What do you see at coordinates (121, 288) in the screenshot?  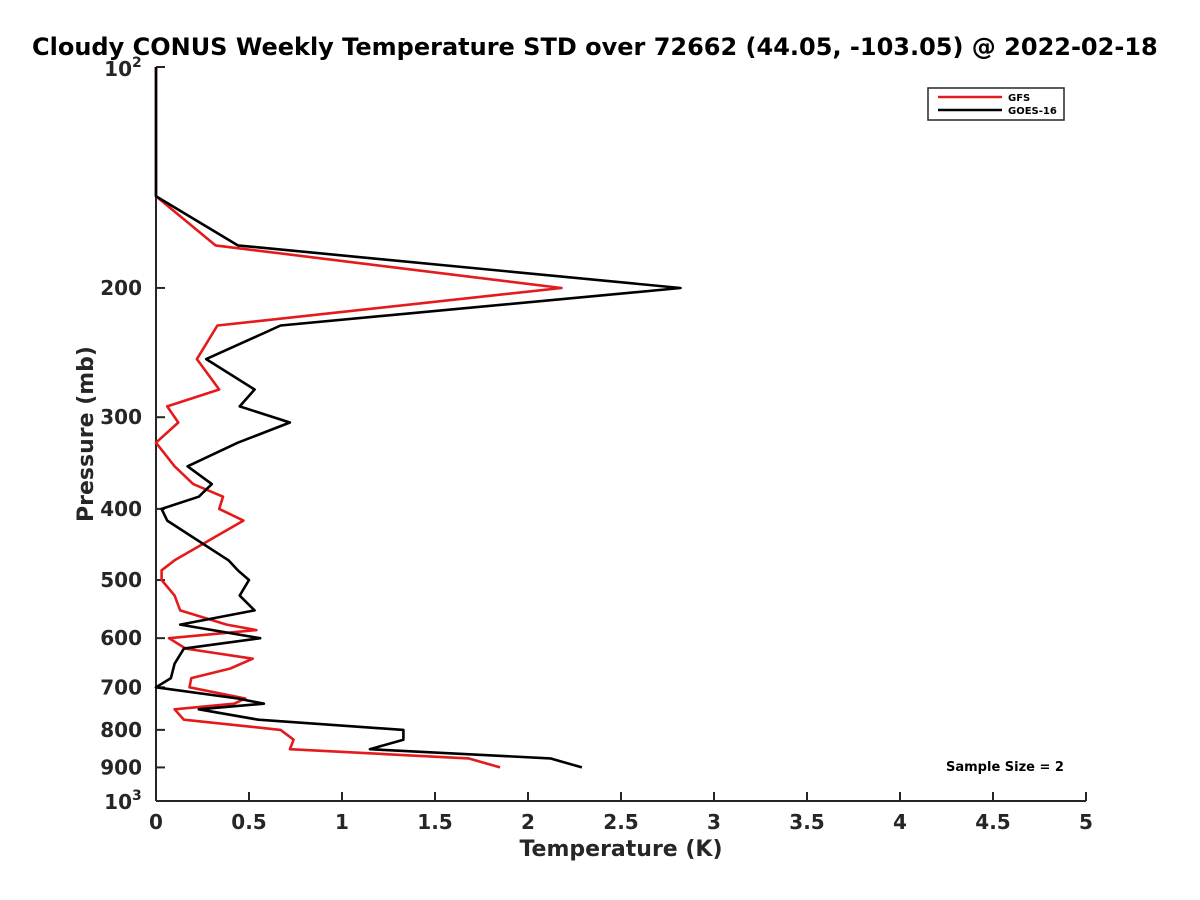 I see `y-tick-label: 200` at bounding box center [121, 288].